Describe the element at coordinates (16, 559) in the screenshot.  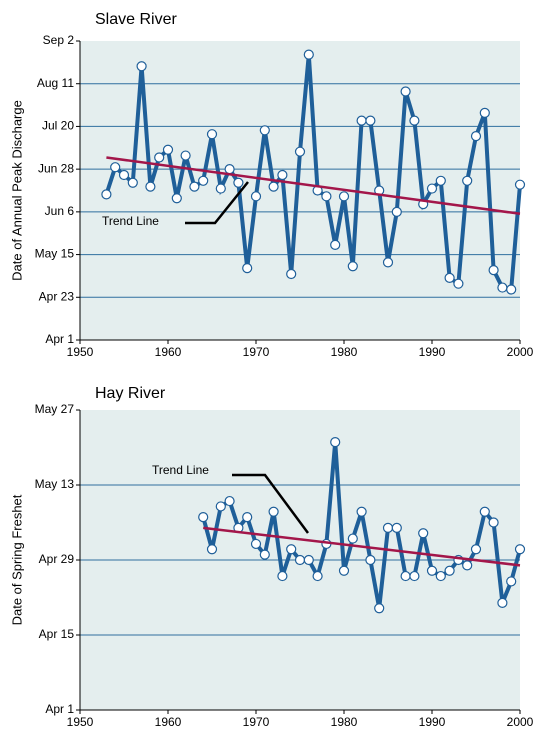
I see `y-axis-label: Date of Spring Freshet` at that location.